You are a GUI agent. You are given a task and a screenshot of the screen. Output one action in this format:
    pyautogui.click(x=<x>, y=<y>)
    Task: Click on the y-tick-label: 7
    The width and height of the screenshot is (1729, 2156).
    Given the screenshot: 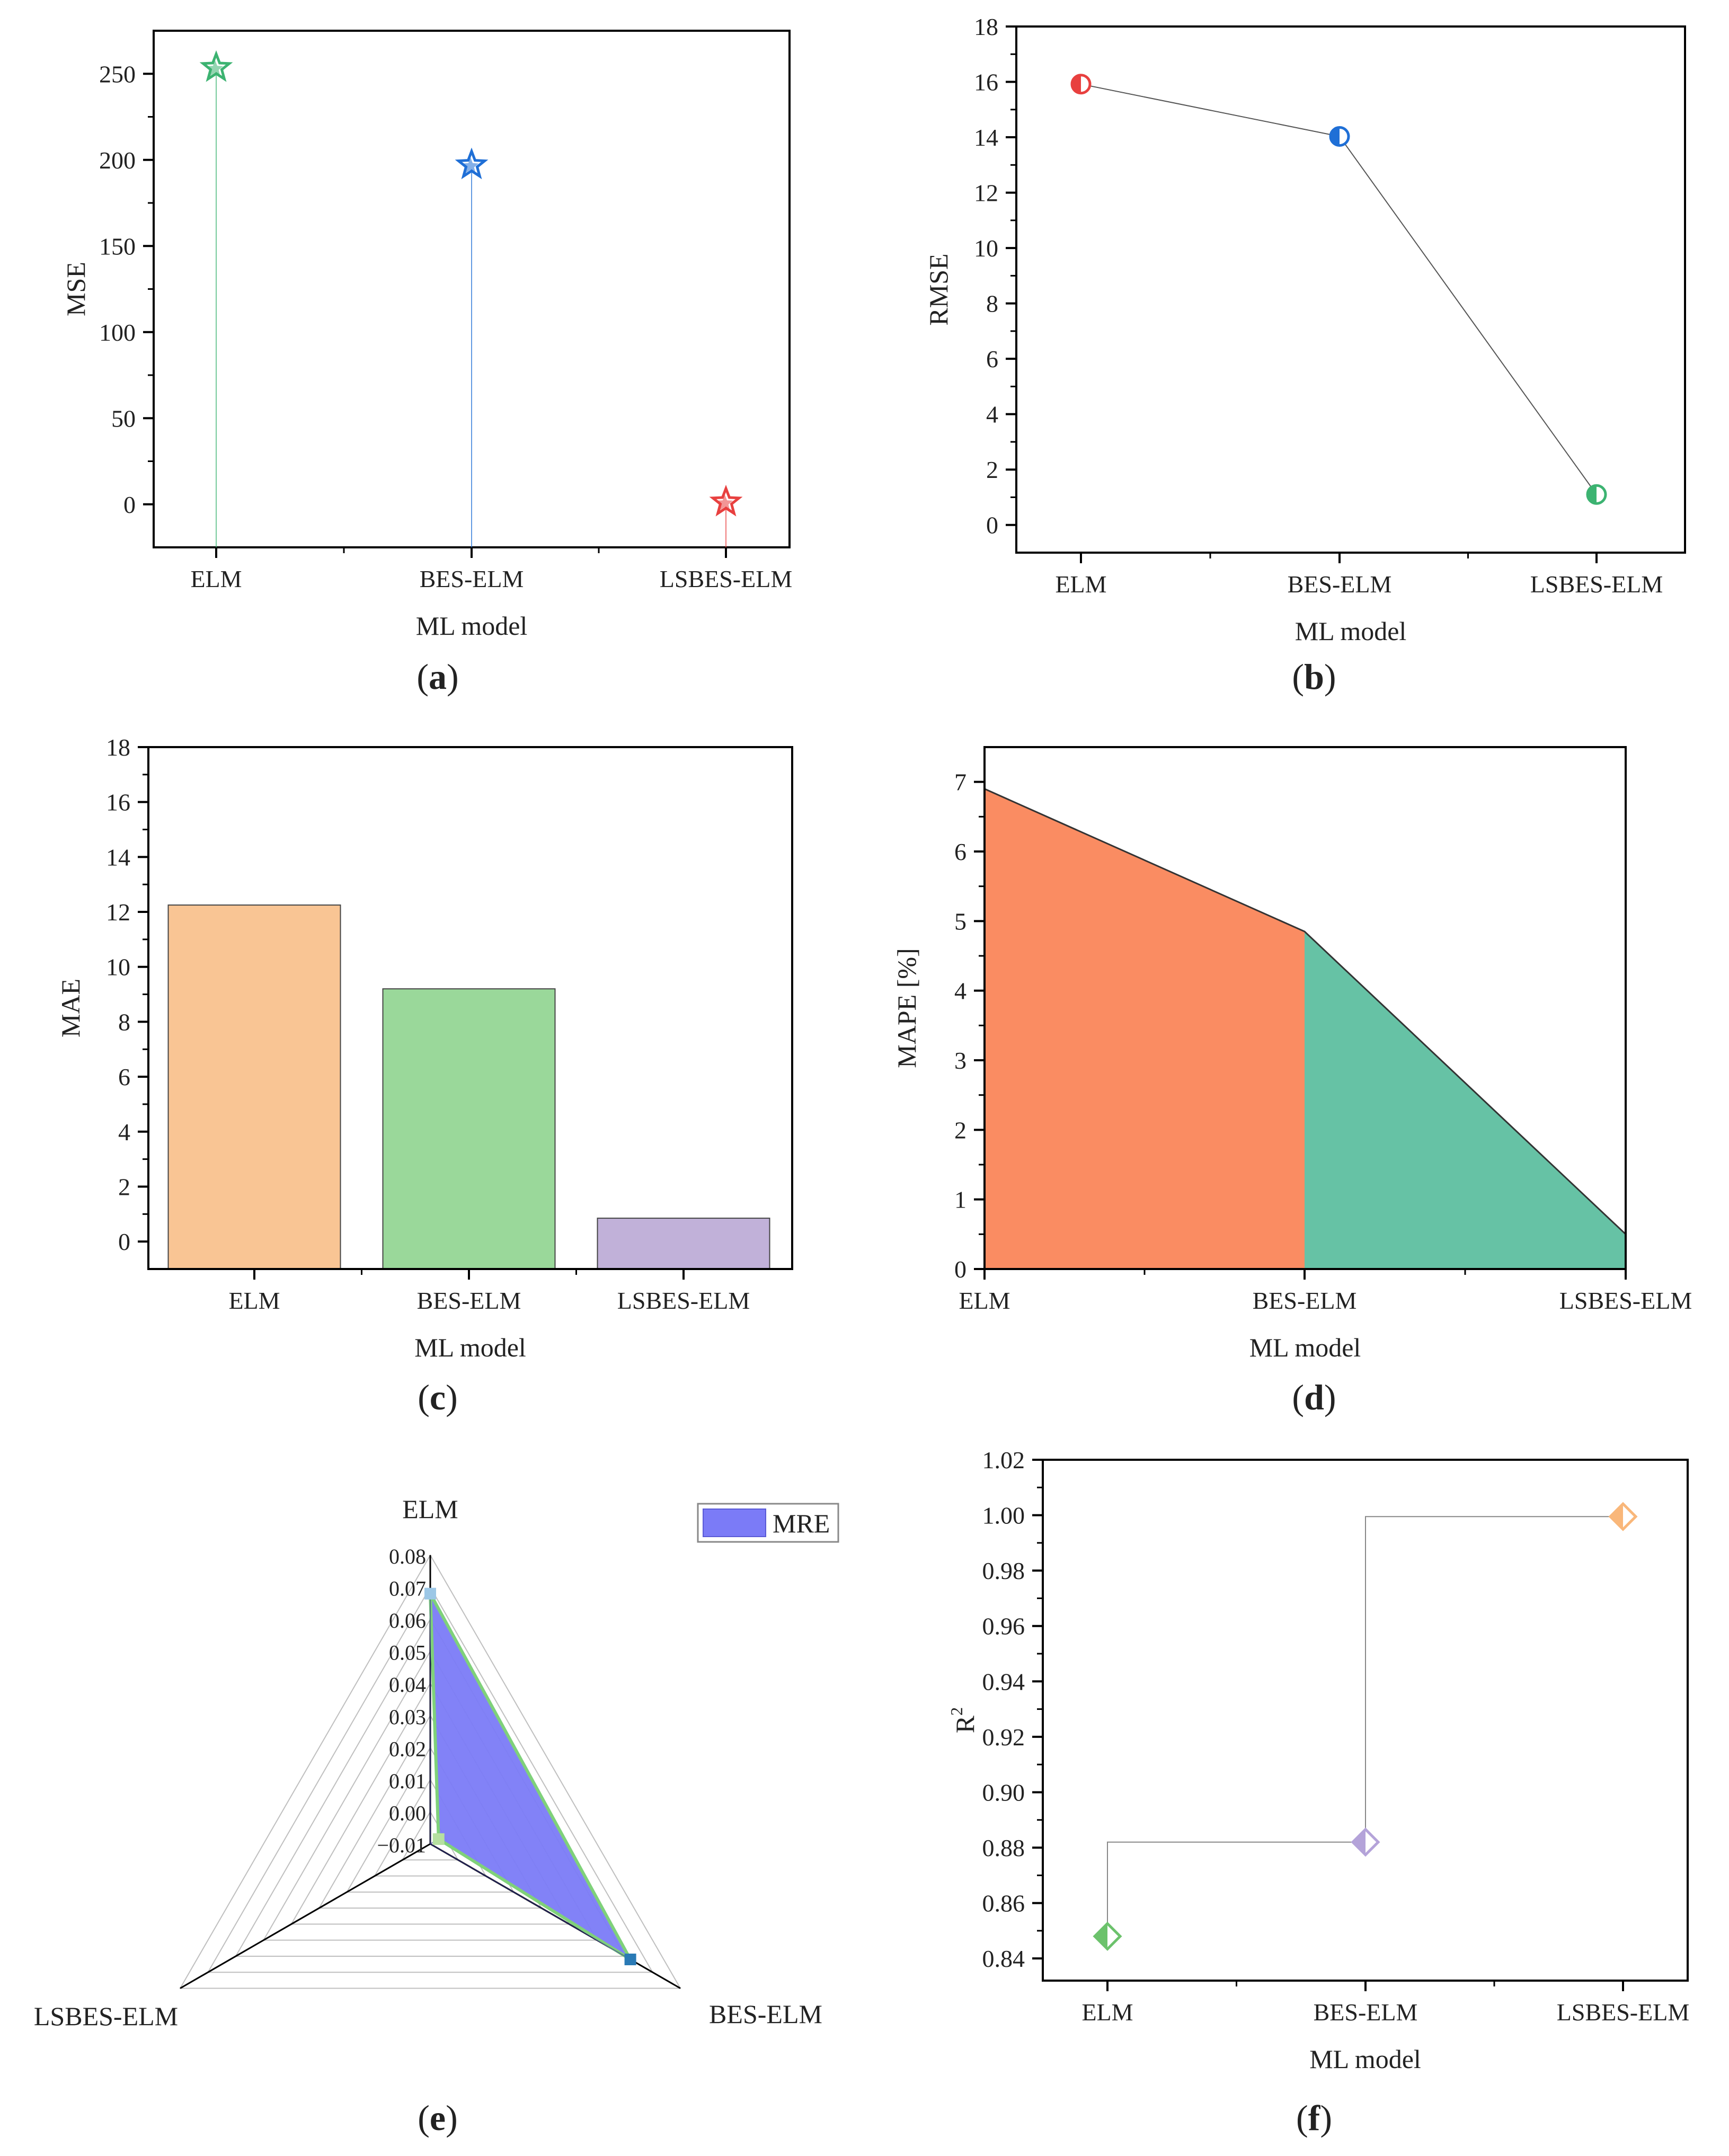 What is the action you would take?
    pyautogui.click(x=960, y=782)
    